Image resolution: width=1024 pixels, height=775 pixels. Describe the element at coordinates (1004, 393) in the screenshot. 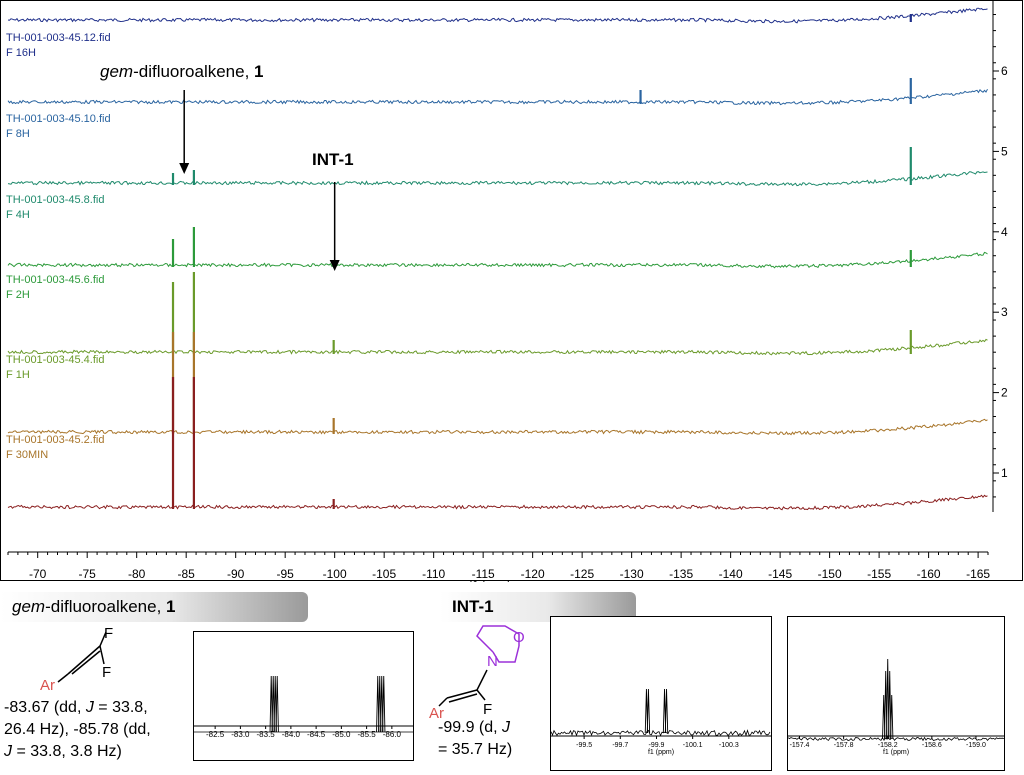

I see `y-tick-label: 2` at that location.